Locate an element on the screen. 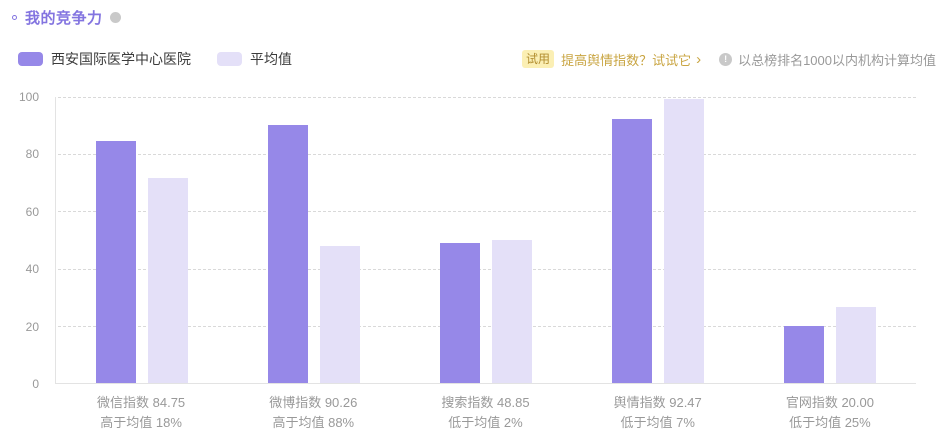 This screenshot has height=438, width=940. x-label-line1: 官网指数 20.00 is located at coordinates (829, 402).